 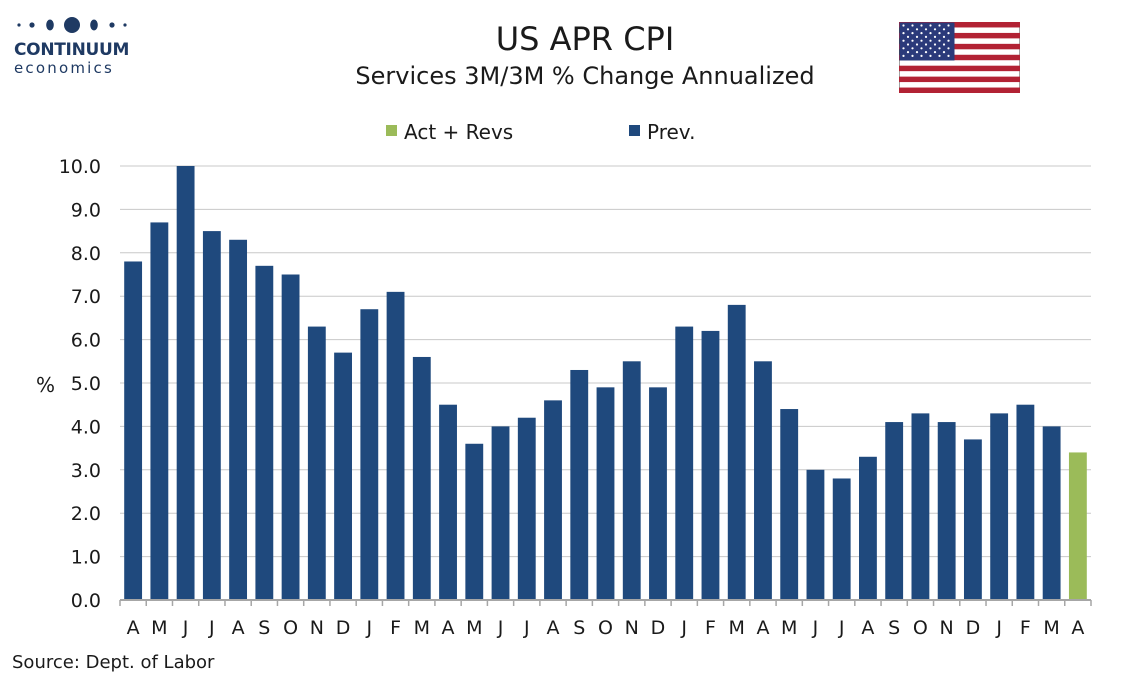 I want to click on y-tick-label: 0.0, so click(x=86, y=601).